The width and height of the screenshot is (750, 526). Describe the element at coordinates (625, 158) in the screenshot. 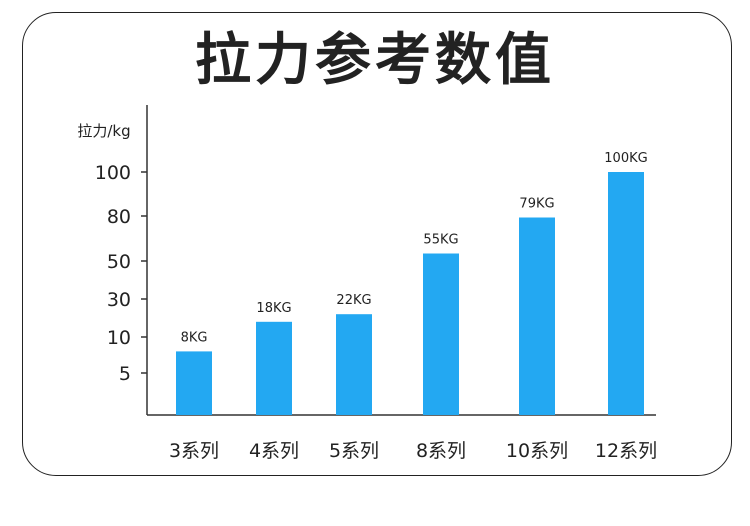

I see `data-label: 100KG` at that location.